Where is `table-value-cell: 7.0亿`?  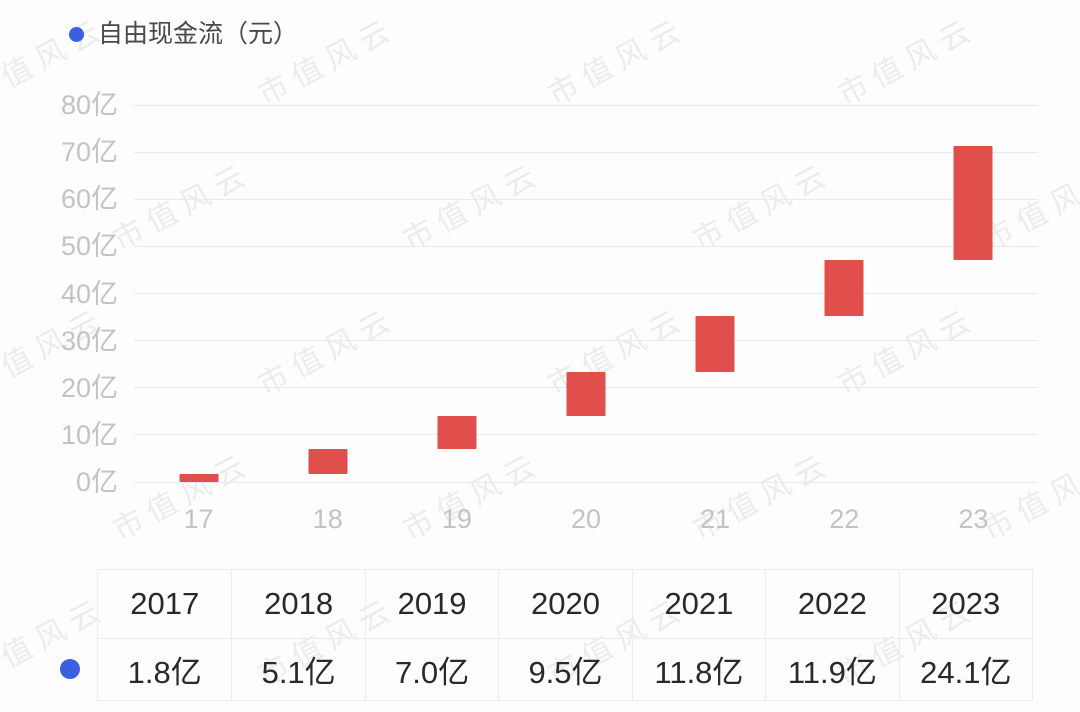
table-value-cell: 7.0亿 is located at coordinates (431, 669).